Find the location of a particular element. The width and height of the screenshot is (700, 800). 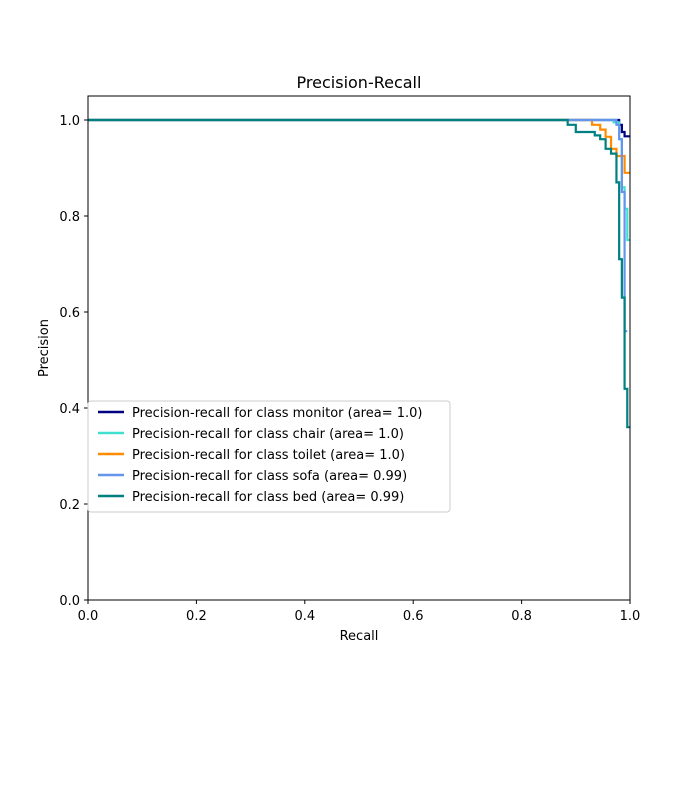

x-axis-ticks: 0.0 0.2 0.4 0.6 0.8 1.0 is located at coordinates (359, 612).